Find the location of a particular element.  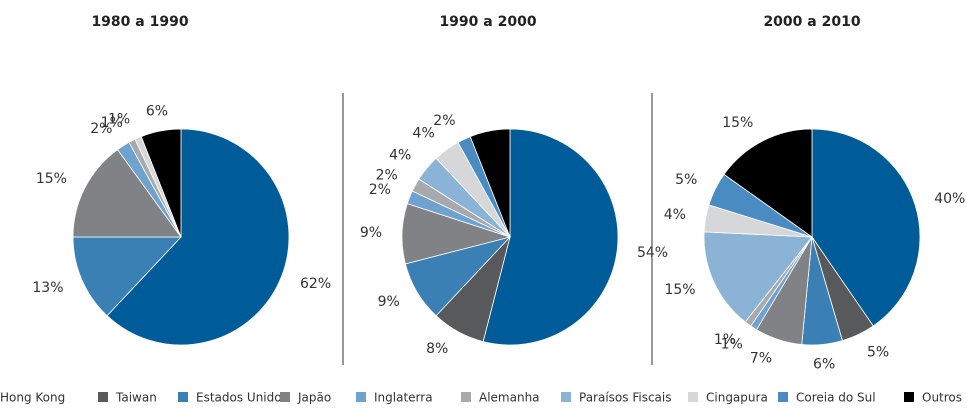

legend-label: Outros is located at coordinates (942, 398).